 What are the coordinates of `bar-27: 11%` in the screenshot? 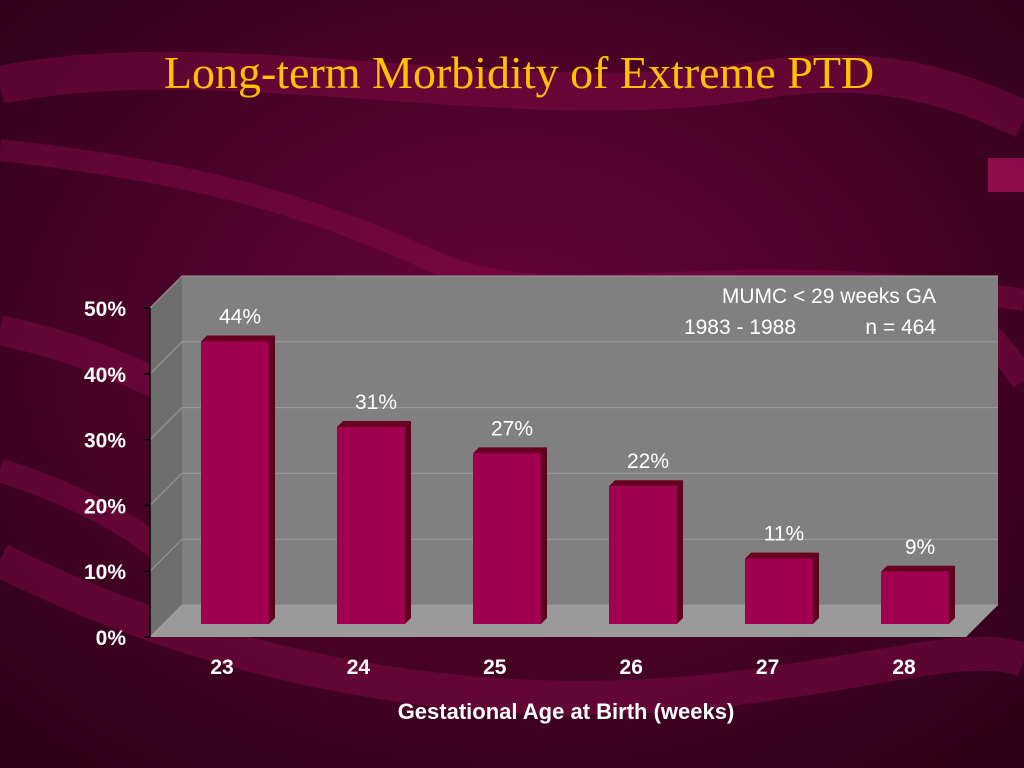 It's located at (782, 573).